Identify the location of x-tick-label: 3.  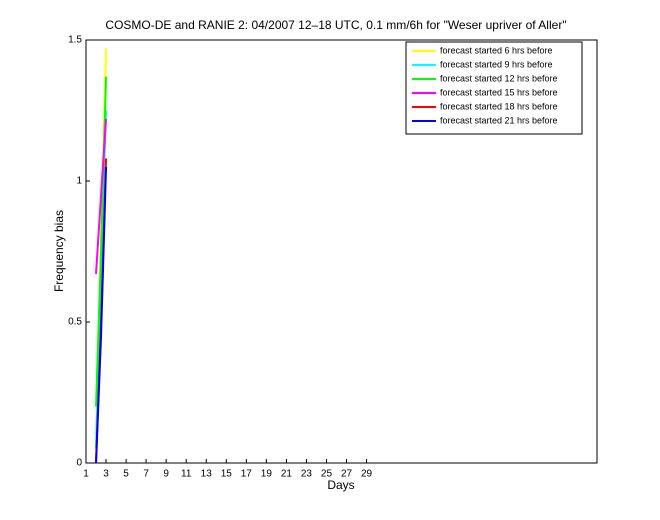
(106, 474).